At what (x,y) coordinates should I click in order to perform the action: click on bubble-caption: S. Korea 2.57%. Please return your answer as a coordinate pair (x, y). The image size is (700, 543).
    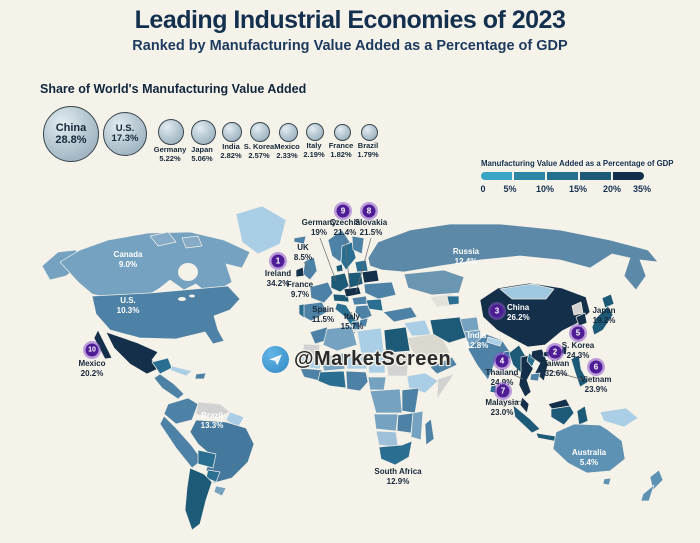
    Looking at the image, I should click on (259, 151).